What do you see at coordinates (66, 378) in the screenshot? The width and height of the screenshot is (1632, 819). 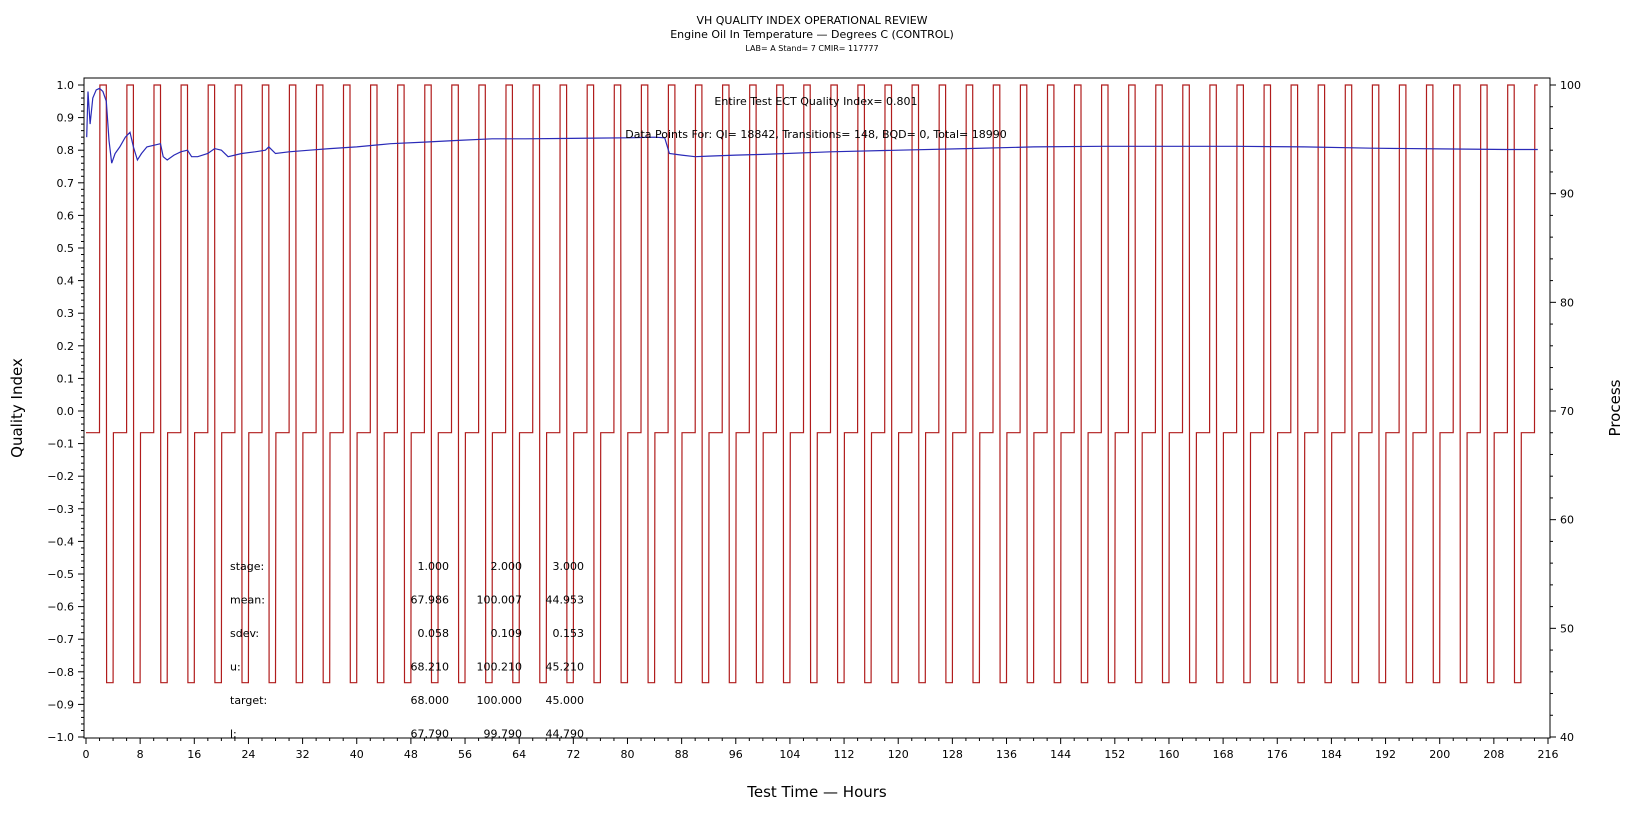 I see `y-tick-label: 0.1` at bounding box center [66, 378].